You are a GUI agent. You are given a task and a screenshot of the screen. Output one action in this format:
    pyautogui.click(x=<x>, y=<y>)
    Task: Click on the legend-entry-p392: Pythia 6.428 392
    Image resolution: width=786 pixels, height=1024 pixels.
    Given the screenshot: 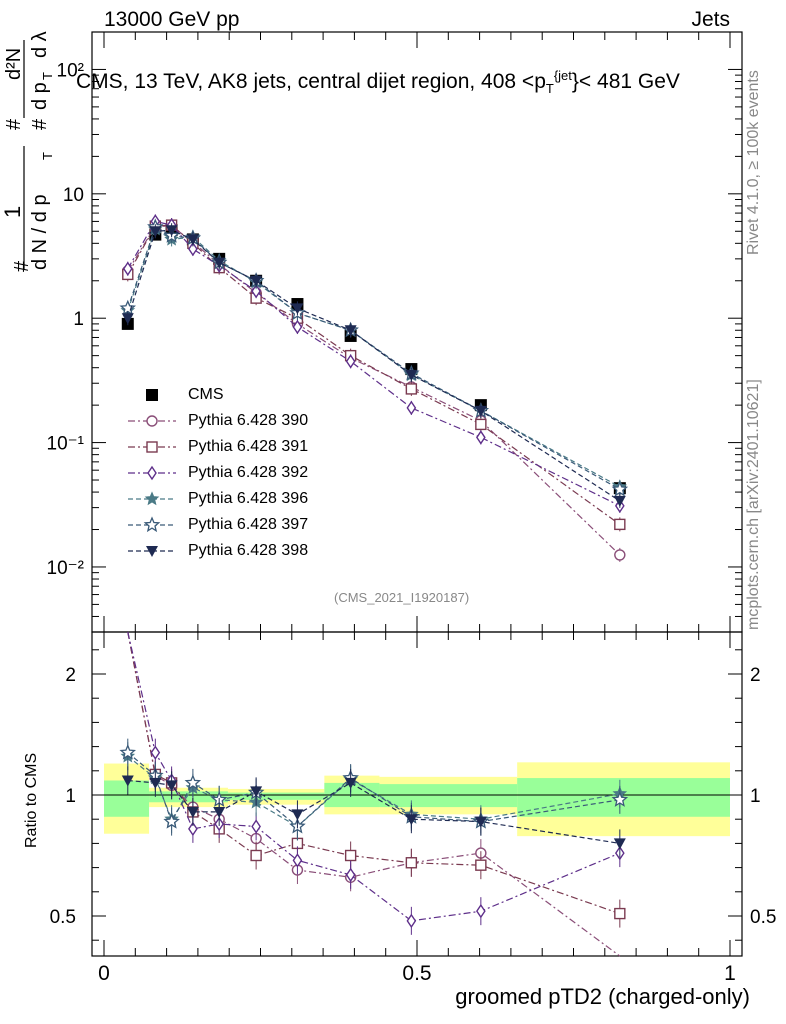 What is the action you would take?
    pyautogui.click(x=215, y=473)
    